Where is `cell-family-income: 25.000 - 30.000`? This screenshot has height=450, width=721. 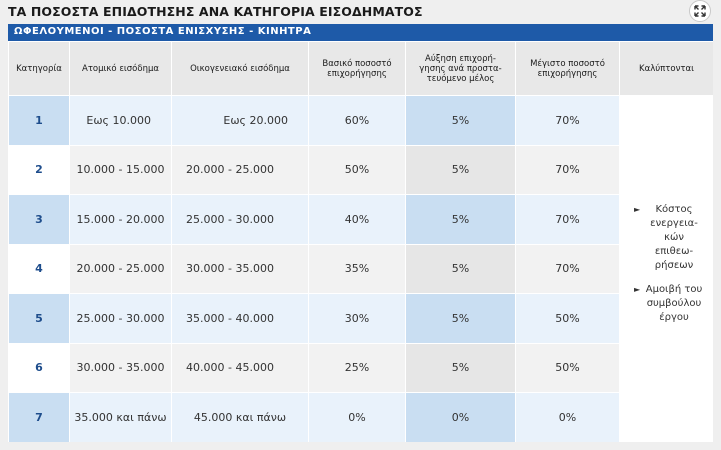
cell-family-income: 25.000 - 30.000 is located at coordinates (240, 219).